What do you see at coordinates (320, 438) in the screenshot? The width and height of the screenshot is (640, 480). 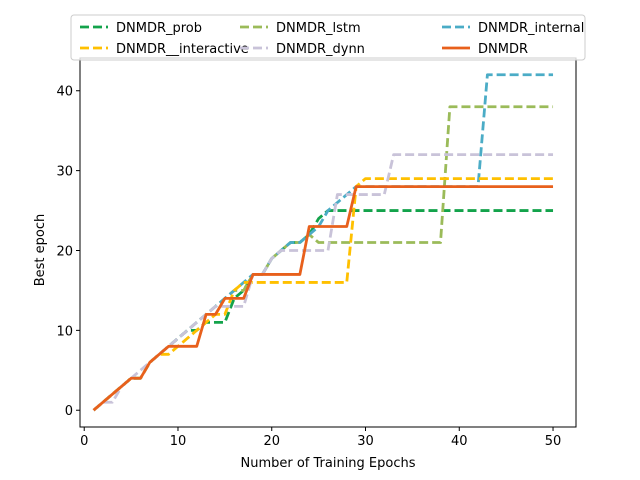 I see `x-axis-ticks: 0 10 20 30 40 50` at bounding box center [320, 438].